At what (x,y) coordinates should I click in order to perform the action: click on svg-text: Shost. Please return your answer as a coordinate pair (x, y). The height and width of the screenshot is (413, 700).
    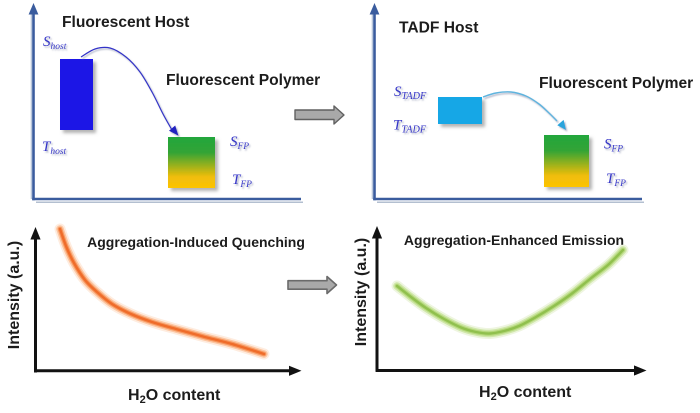
    Looking at the image, I should click on (55, 43).